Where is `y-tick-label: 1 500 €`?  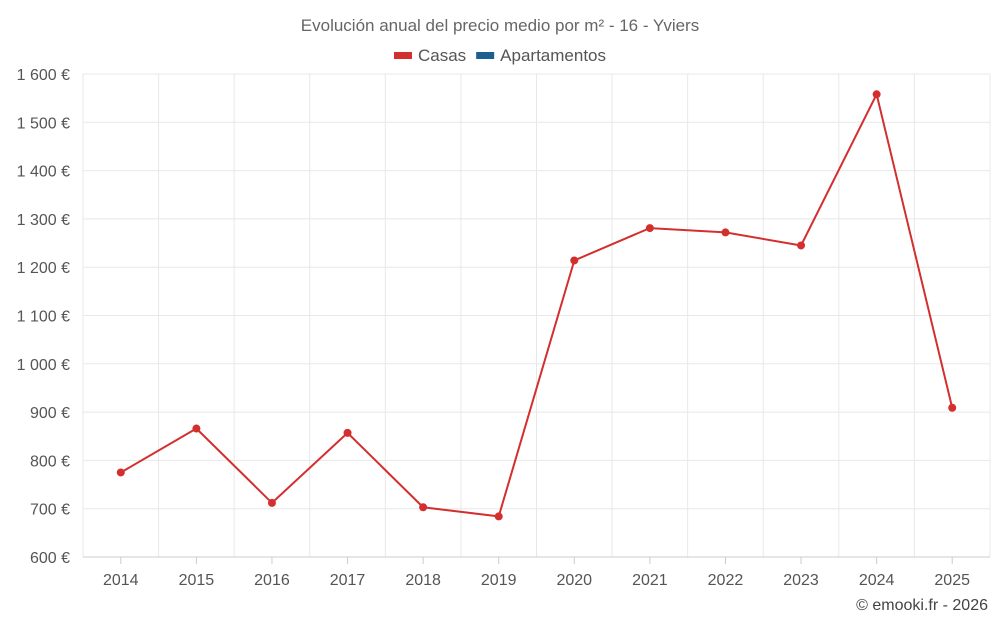
y-tick-label: 1 500 € is located at coordinates (43, 123).